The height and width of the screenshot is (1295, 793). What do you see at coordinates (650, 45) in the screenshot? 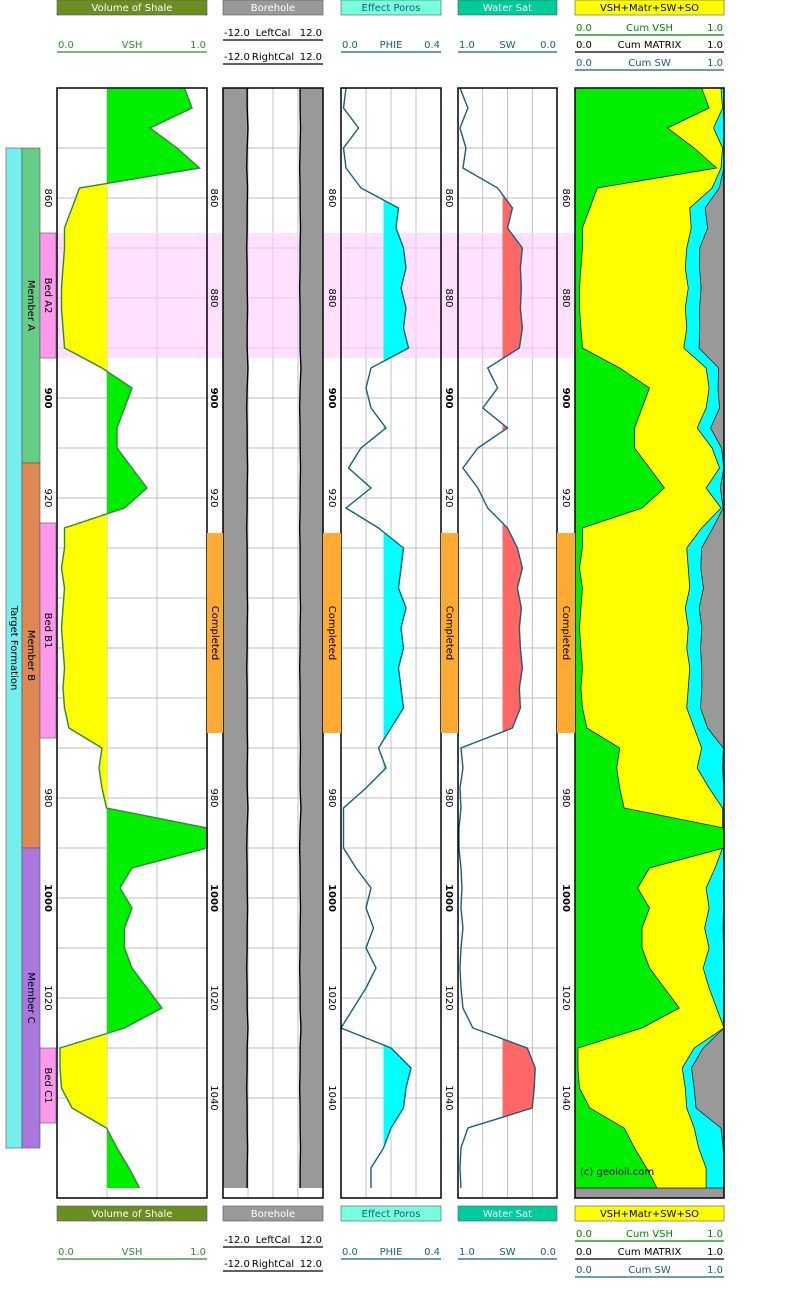
I see `scale-name: Cum MATRIX` at bounding box center [650, 45].